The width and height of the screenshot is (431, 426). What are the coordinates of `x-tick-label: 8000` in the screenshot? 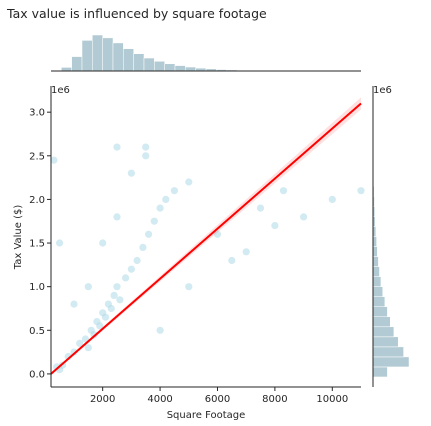 It's located at (274, 399).